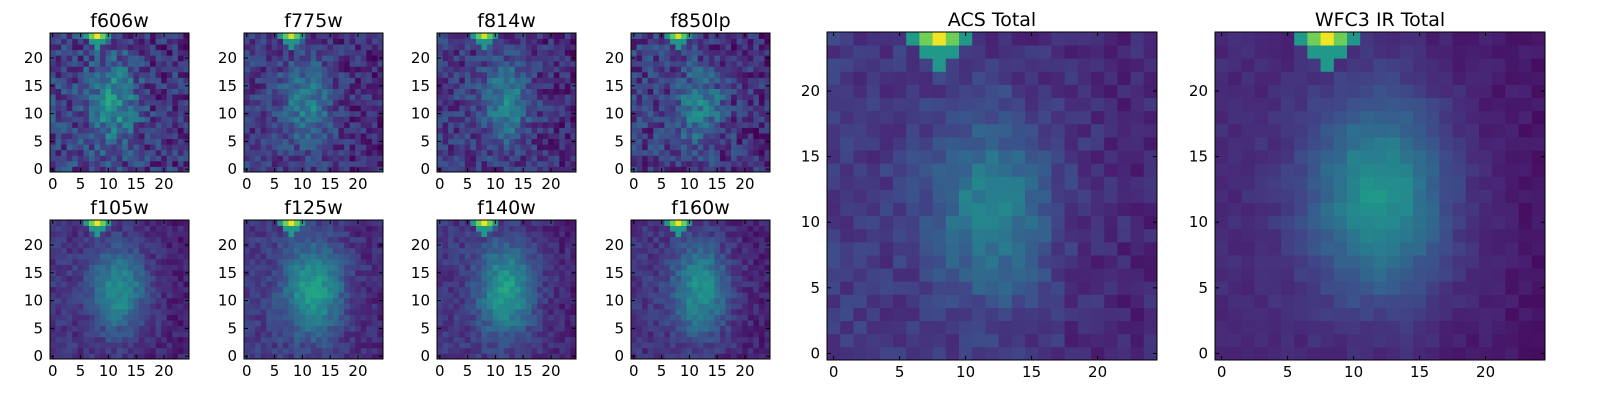 This screenshot has width=1600, height=400. Describe the element at coordinates (420, 273) in the screenshot. I see `y-tick-label: 15` at that location.